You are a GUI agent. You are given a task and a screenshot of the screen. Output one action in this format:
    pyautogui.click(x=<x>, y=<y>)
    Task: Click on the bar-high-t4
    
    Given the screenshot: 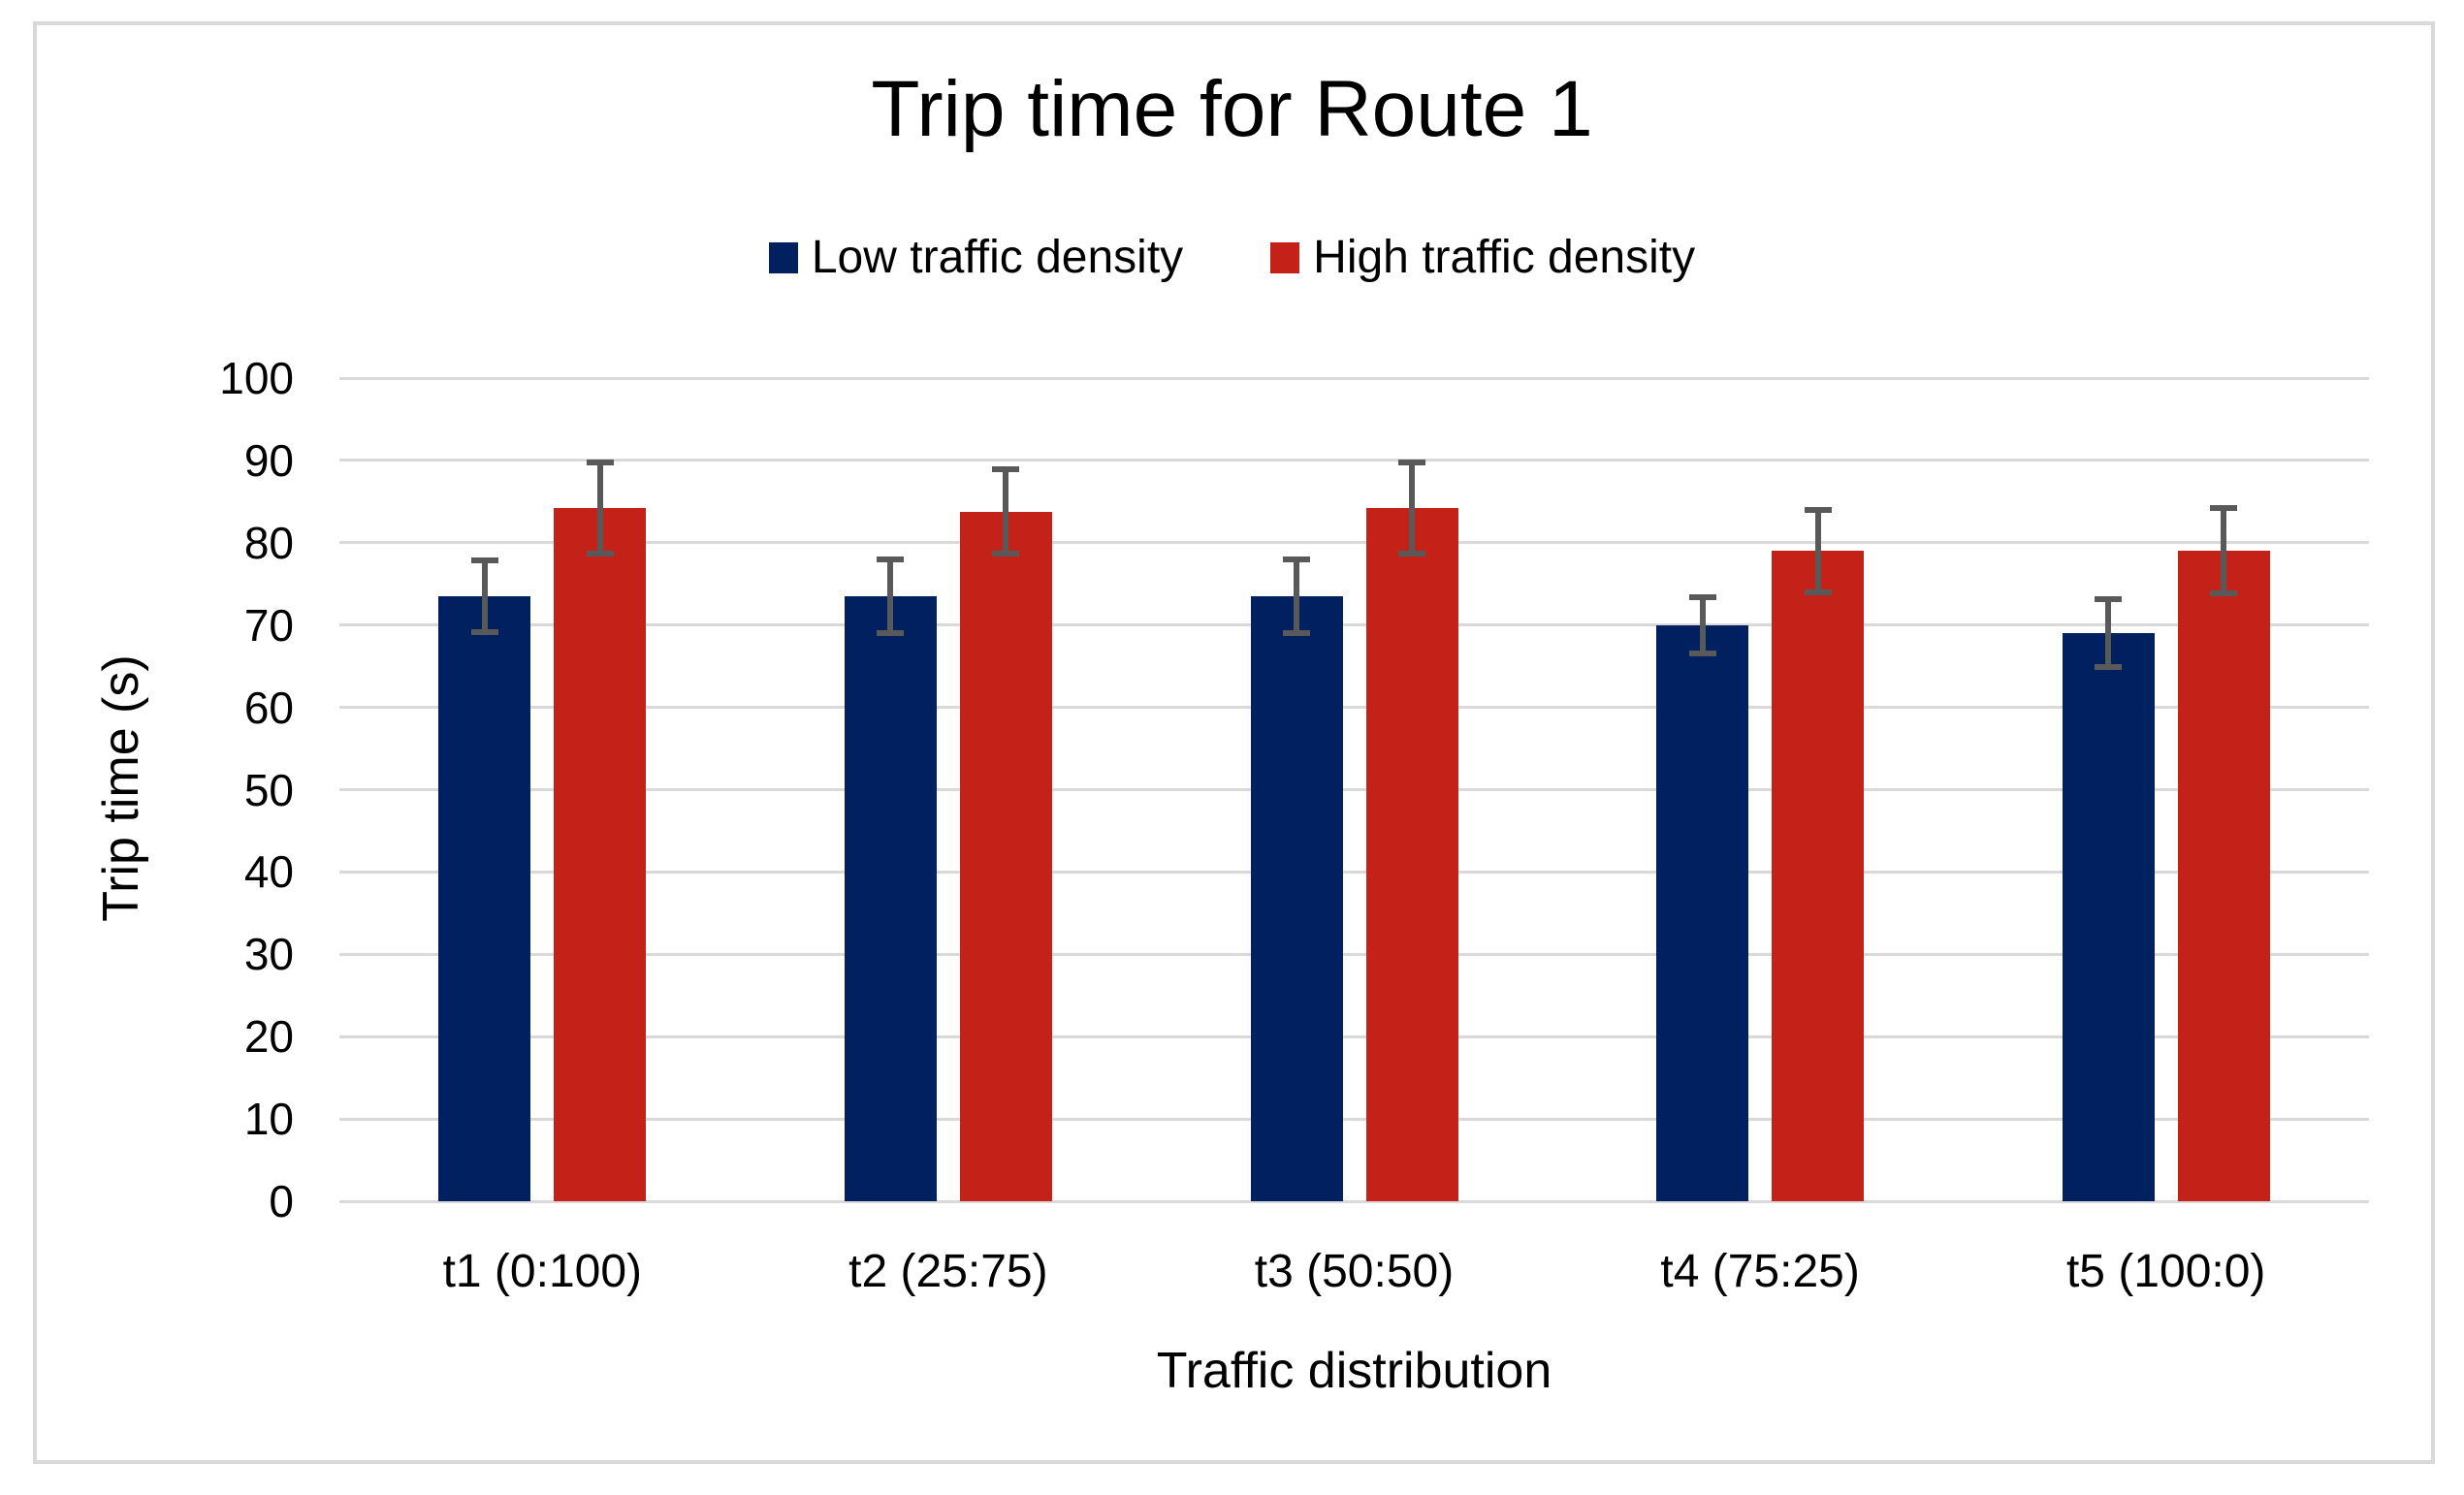 What is the action you would take?
    pyautogui.click(x=1818, y=876)
    